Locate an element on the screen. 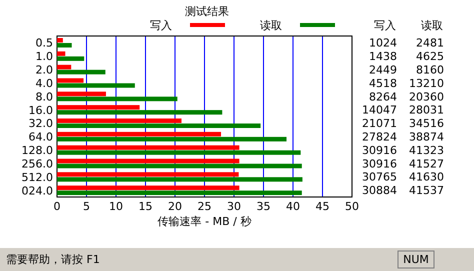 This screenshot has height=271, width=474. y-tick-label: 128.0 is located at coordinates (37, 151).